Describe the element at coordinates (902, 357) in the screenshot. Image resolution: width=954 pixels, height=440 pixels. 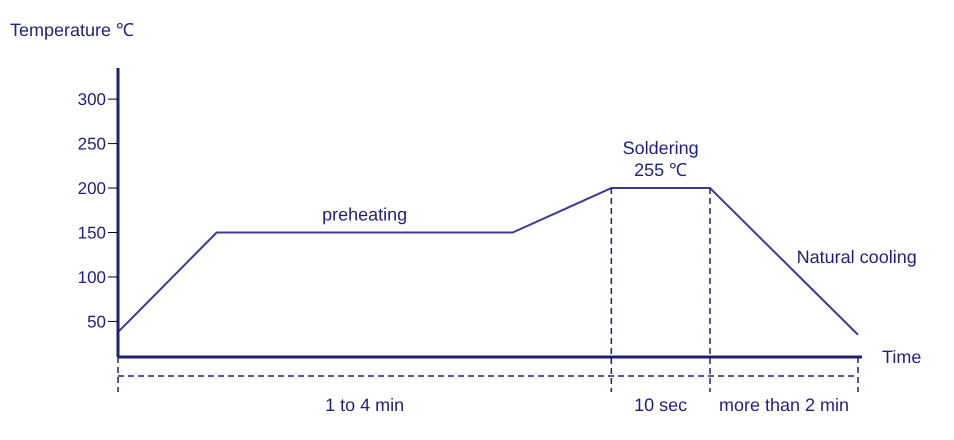
I see `x-axis-title: Time` at that location.